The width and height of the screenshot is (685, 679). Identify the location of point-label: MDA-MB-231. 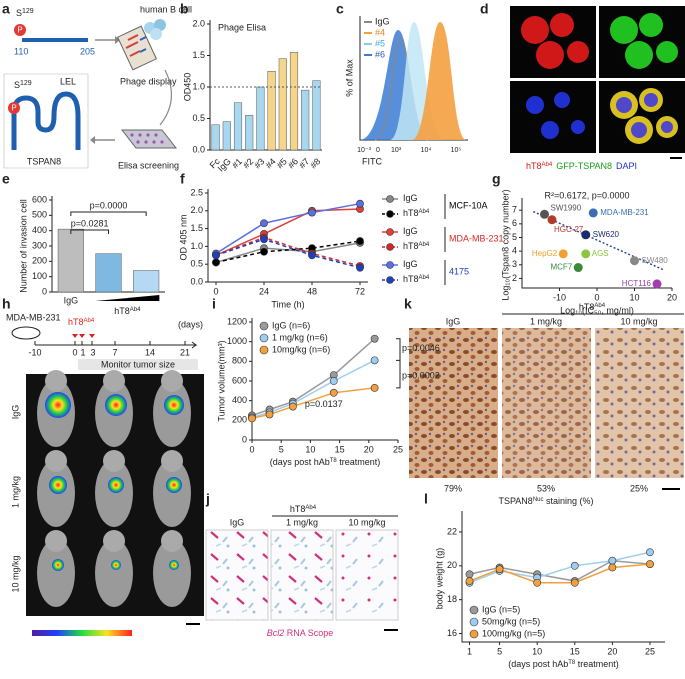
(624, 212).